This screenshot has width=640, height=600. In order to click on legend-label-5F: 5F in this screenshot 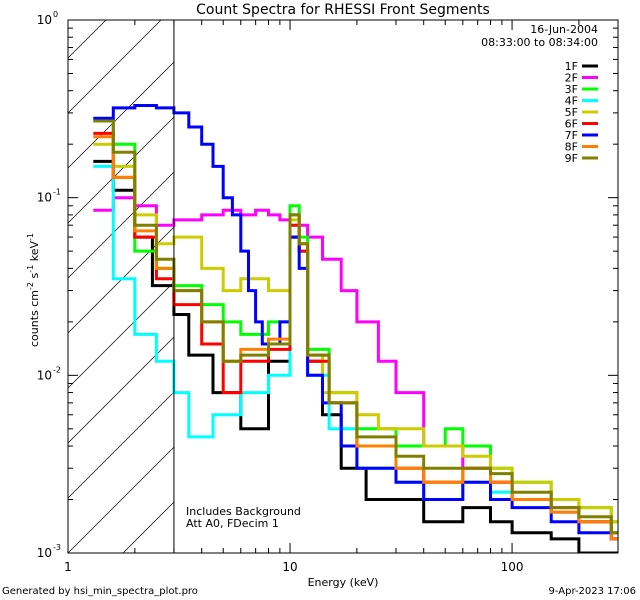, I will do `click(571, 112)`.